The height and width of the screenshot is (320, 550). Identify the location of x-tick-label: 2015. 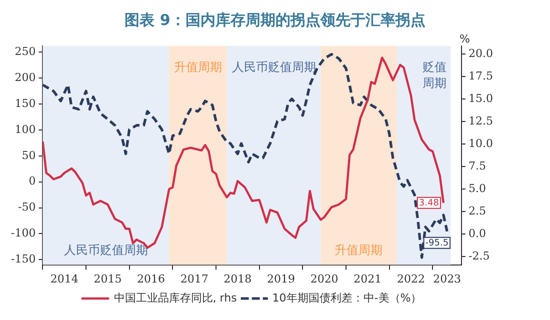
(108, 279).